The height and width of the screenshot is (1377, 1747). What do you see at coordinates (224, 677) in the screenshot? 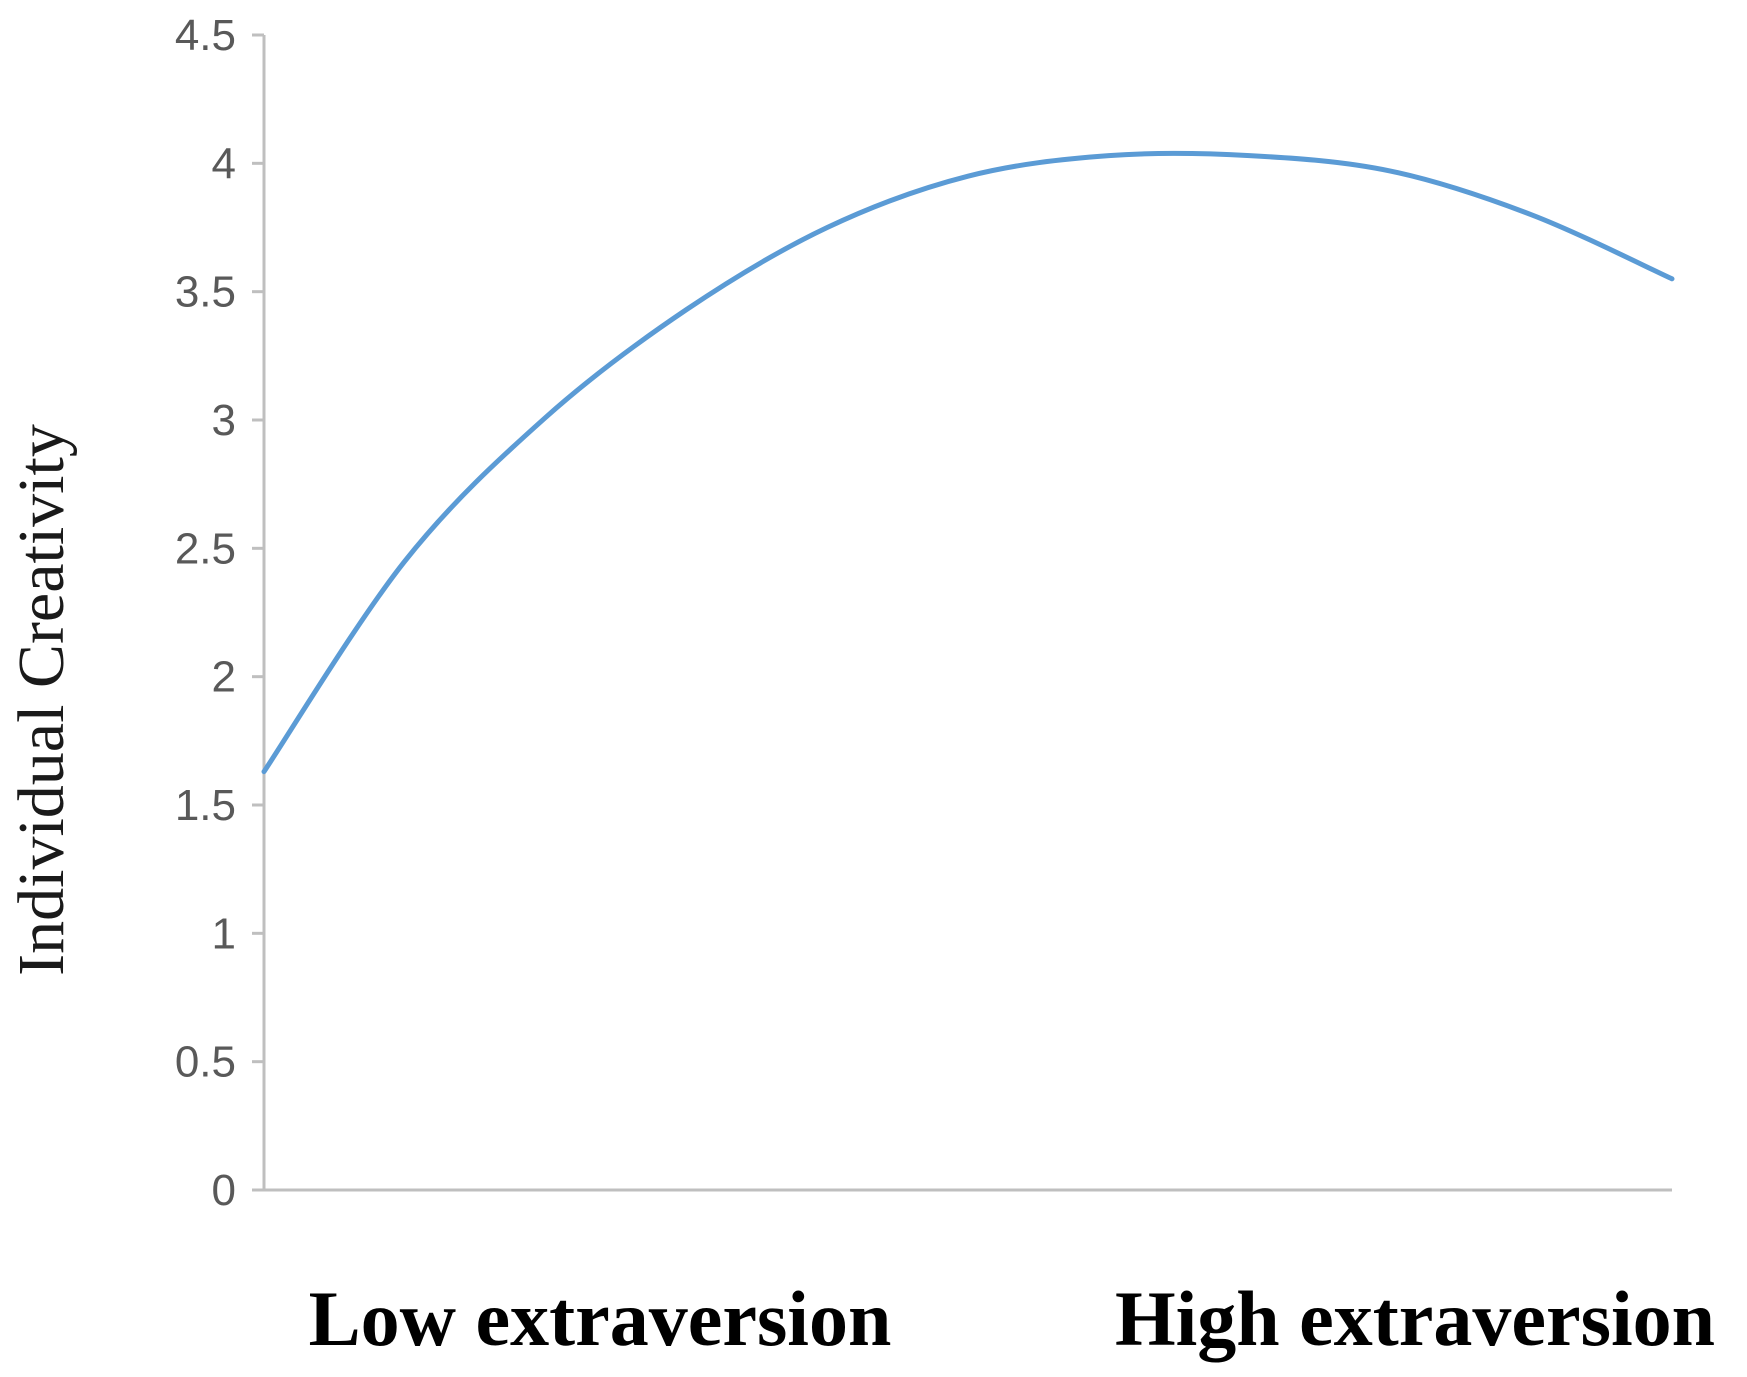
I see `y-tick-label: 2` at bounding box center [224, 677].